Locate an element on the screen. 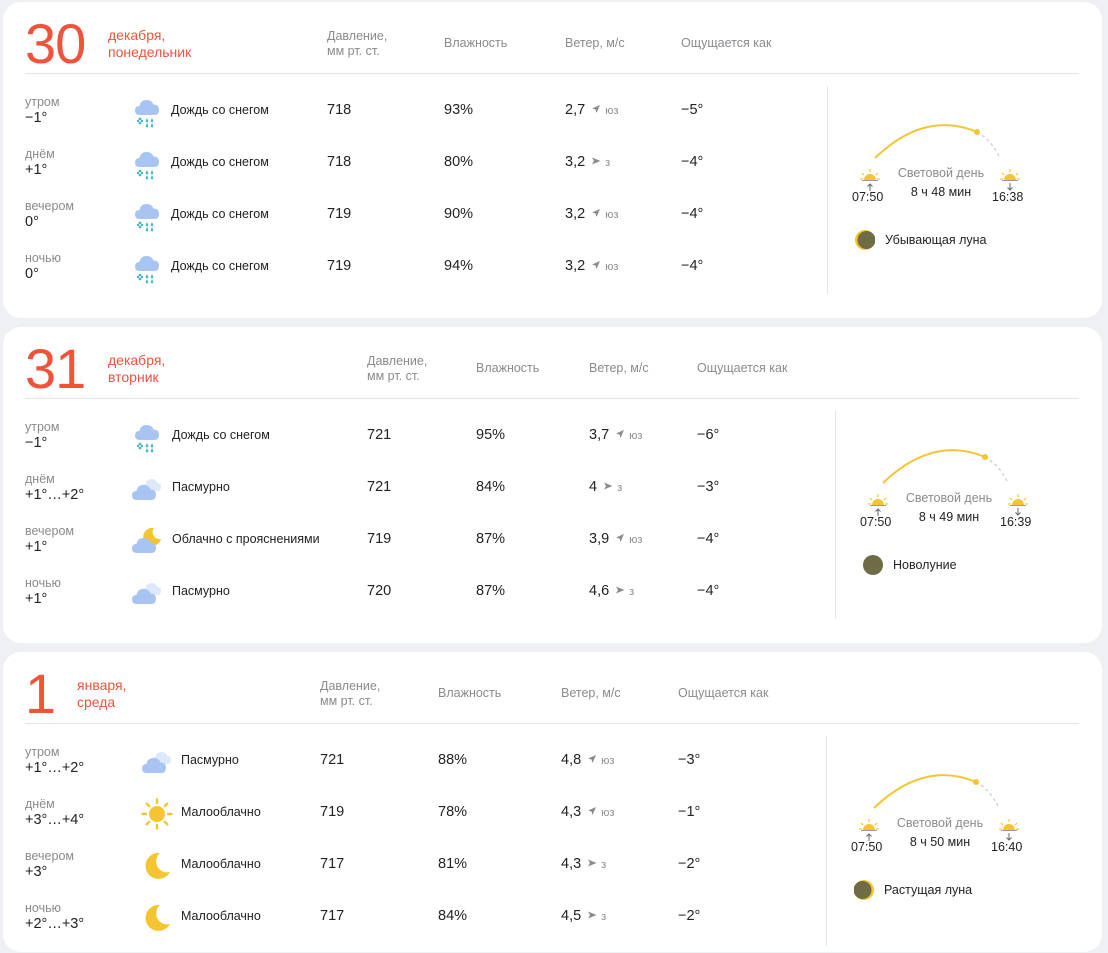 The width and height of the screenshot is (1108, 953). condition: Облачно с прояснениями is located at coordinates (246, 539).